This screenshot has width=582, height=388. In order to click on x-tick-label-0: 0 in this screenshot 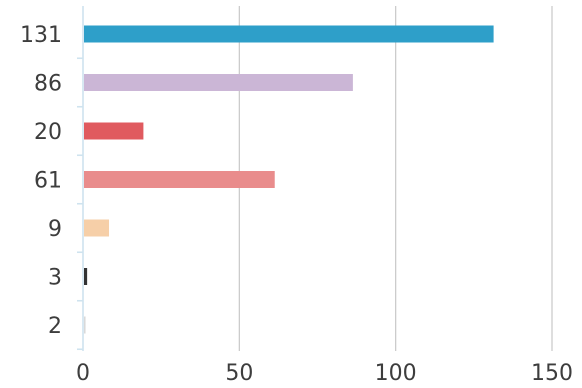, I will do `click(83, 373)`.